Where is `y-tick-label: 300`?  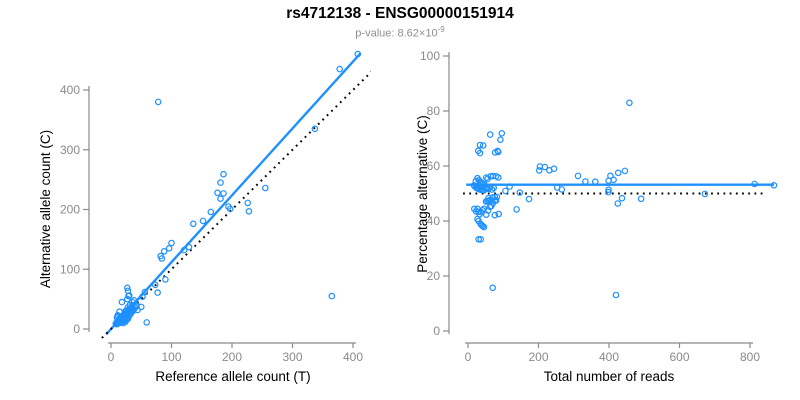
y-tick-label: 300 is located at coordinates (70, 150).